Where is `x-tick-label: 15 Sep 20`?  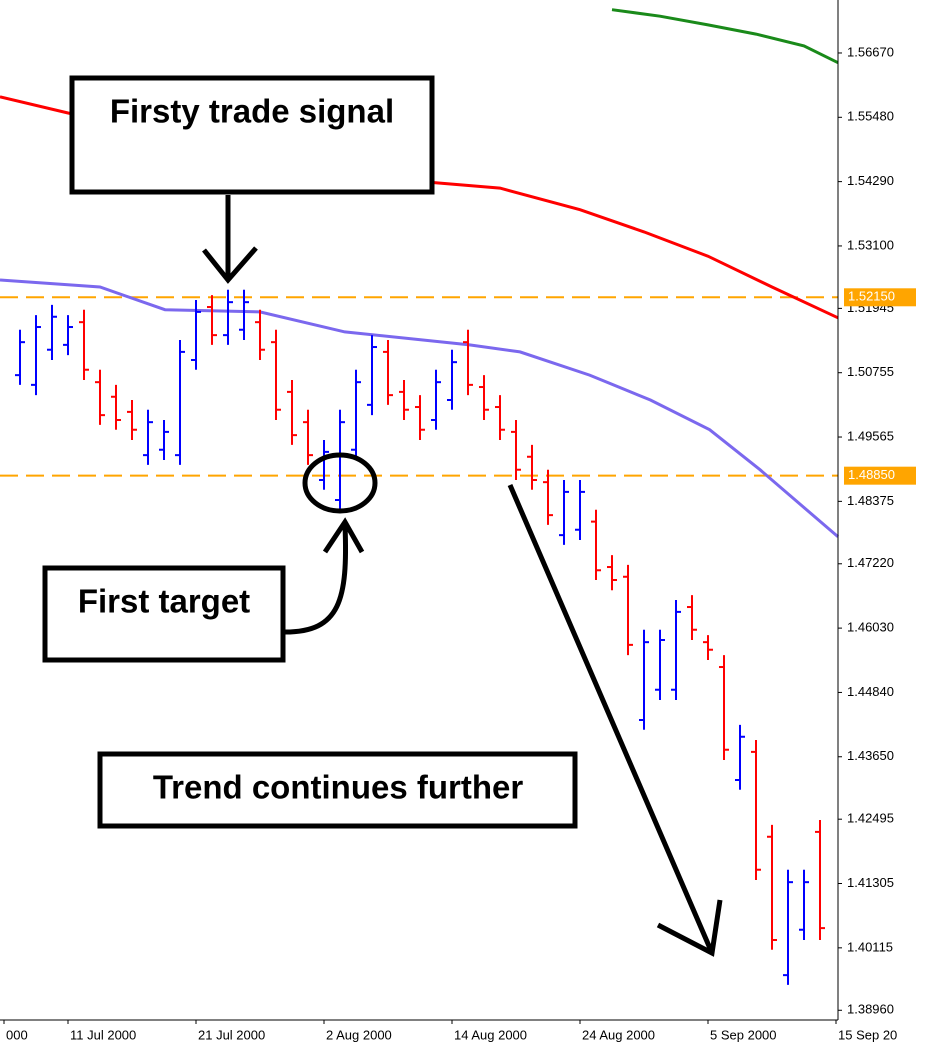
x-tick-label: 15 Sep 20 is located at coordinates (867, 1034).